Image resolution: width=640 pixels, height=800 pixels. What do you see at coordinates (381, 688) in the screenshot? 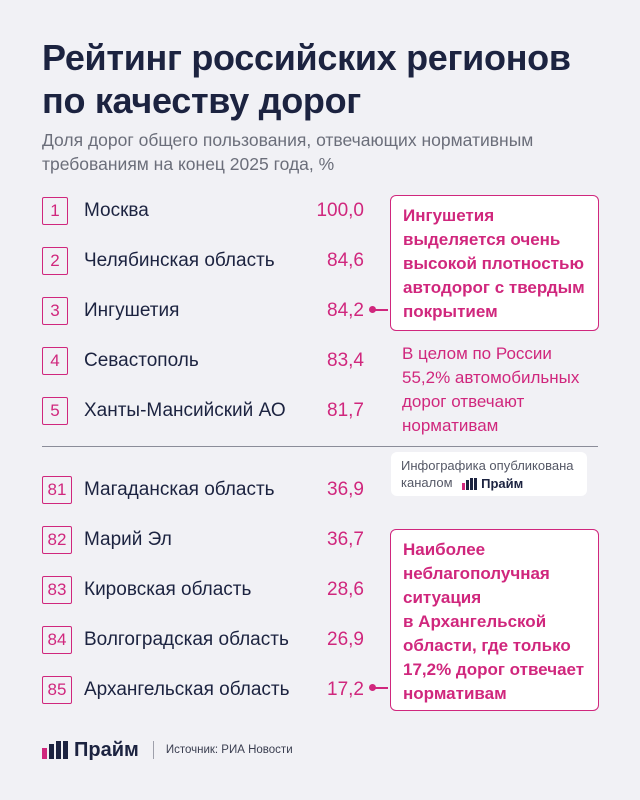
I see `connector-line-arkhangelsk` at bounding box center [381, 688].